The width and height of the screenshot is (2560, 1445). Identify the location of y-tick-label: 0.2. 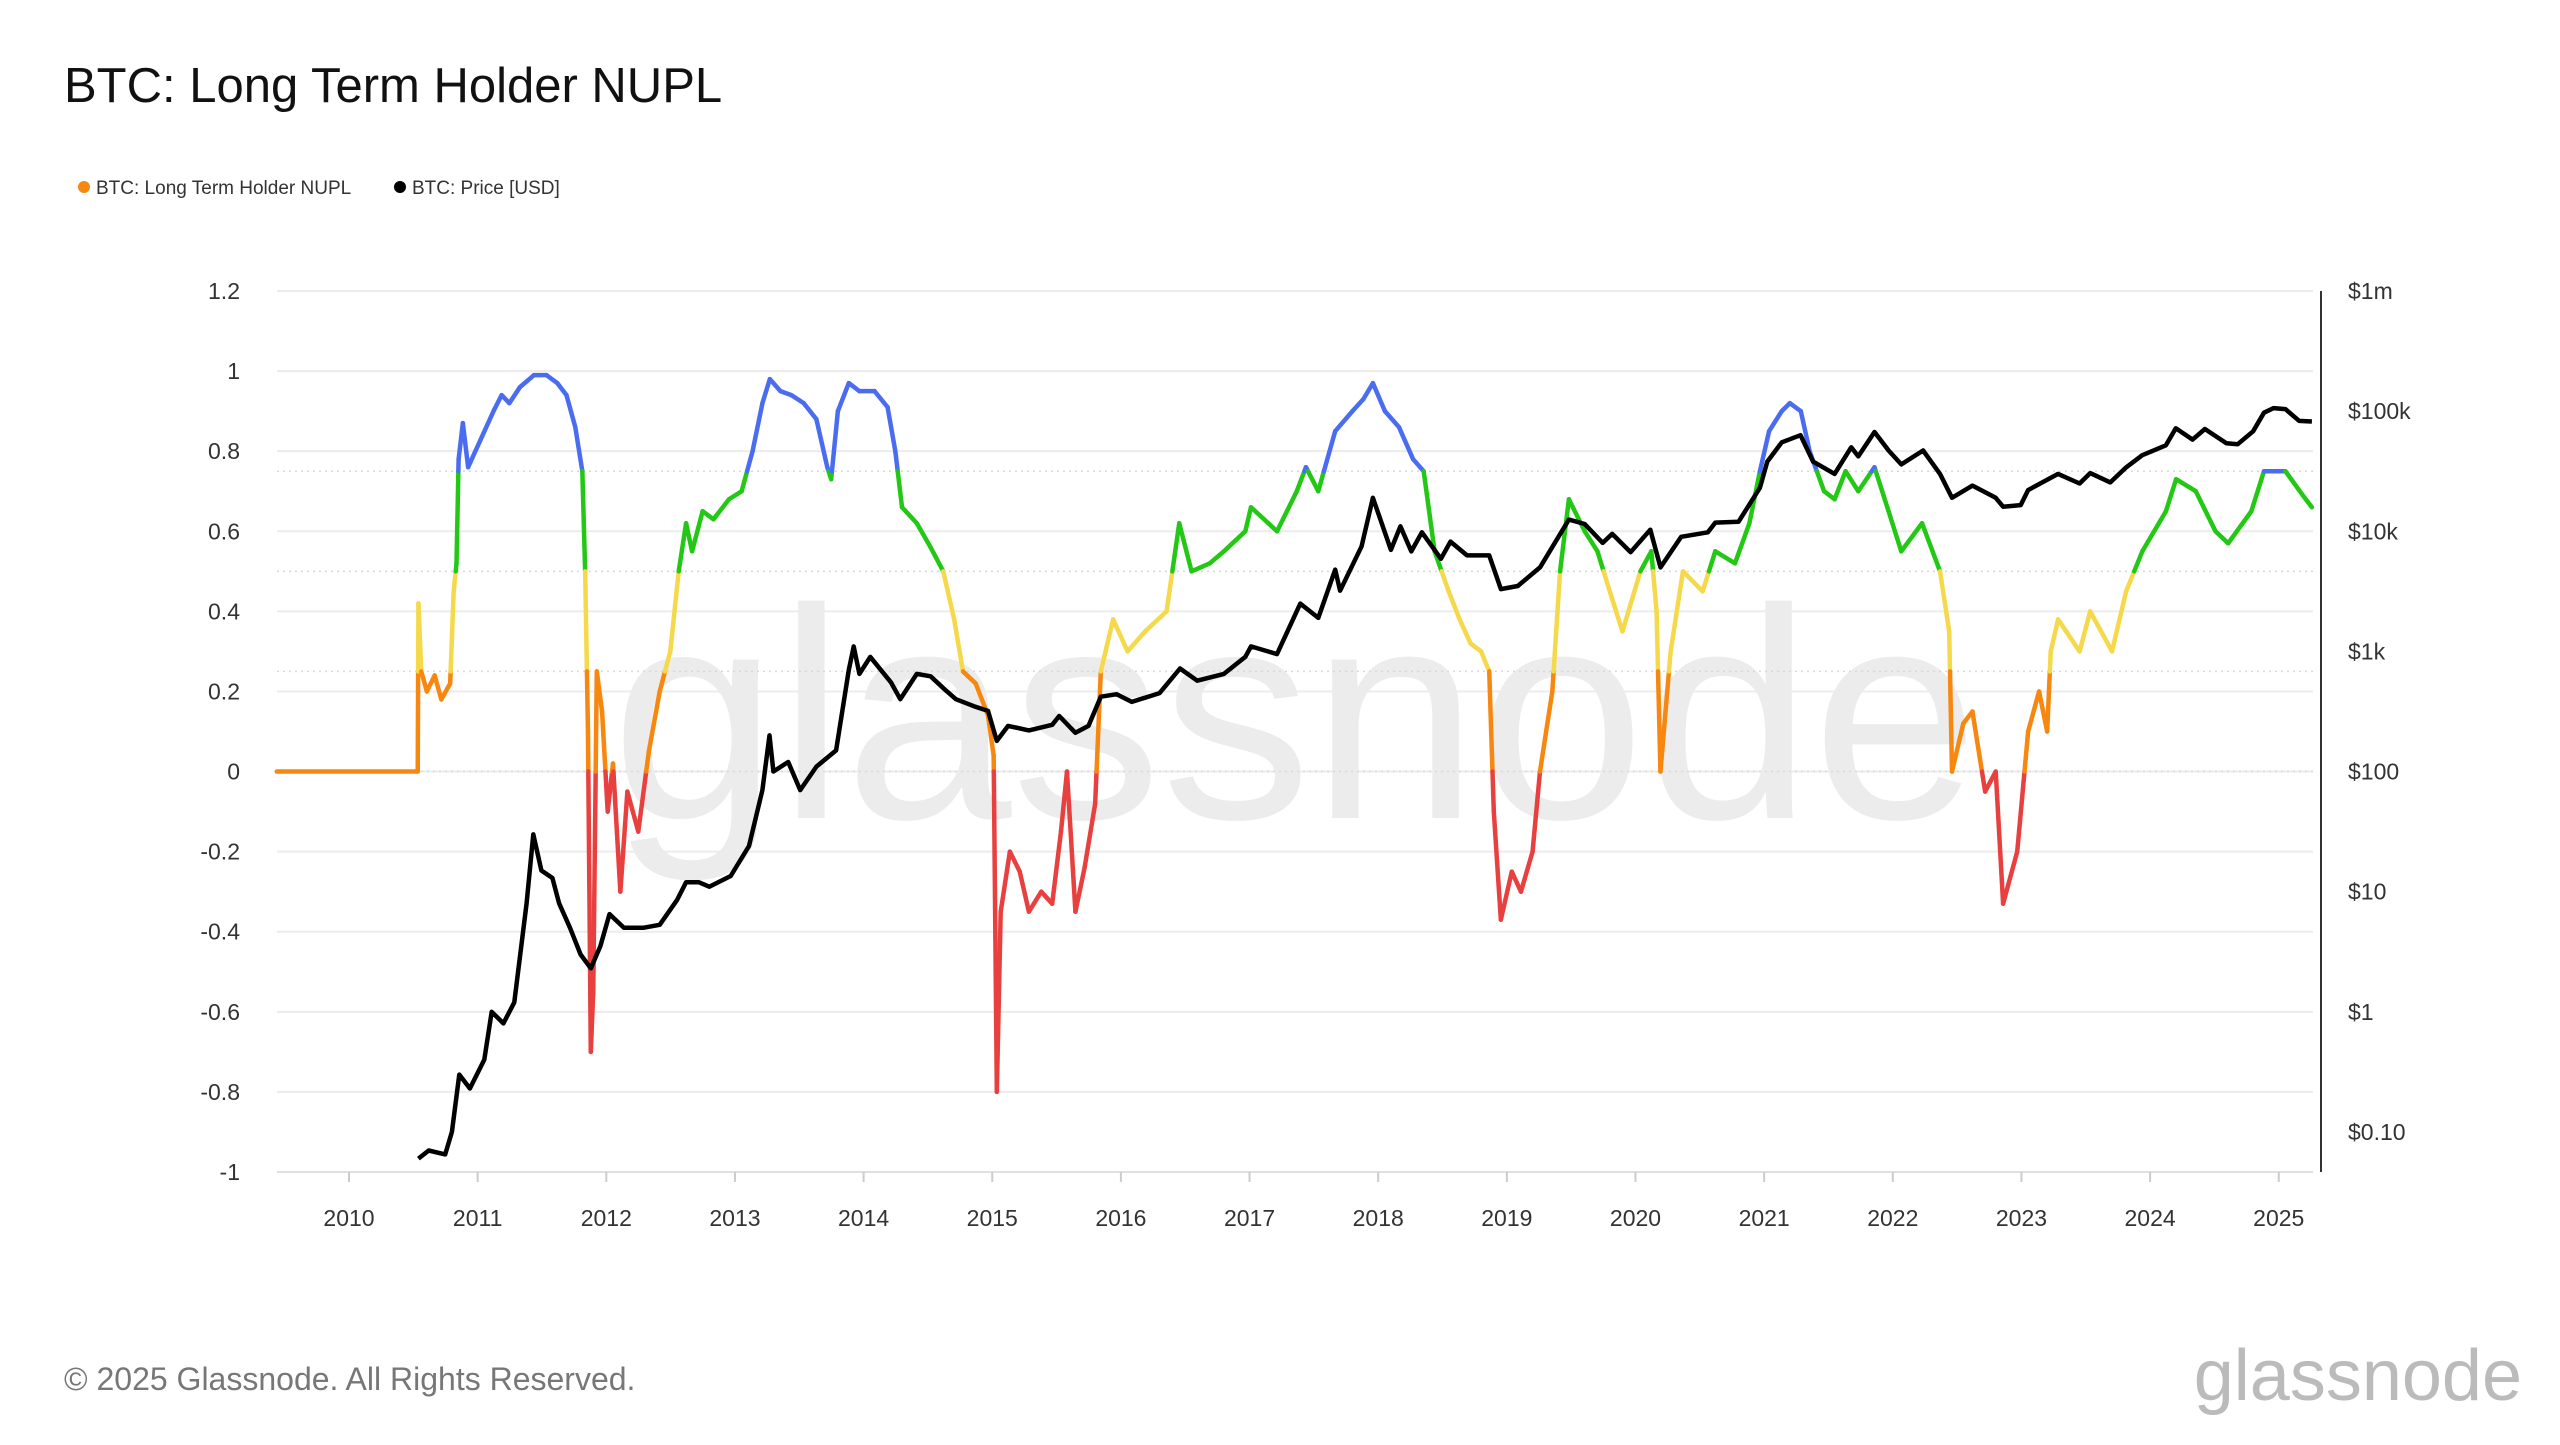
(224, 691).